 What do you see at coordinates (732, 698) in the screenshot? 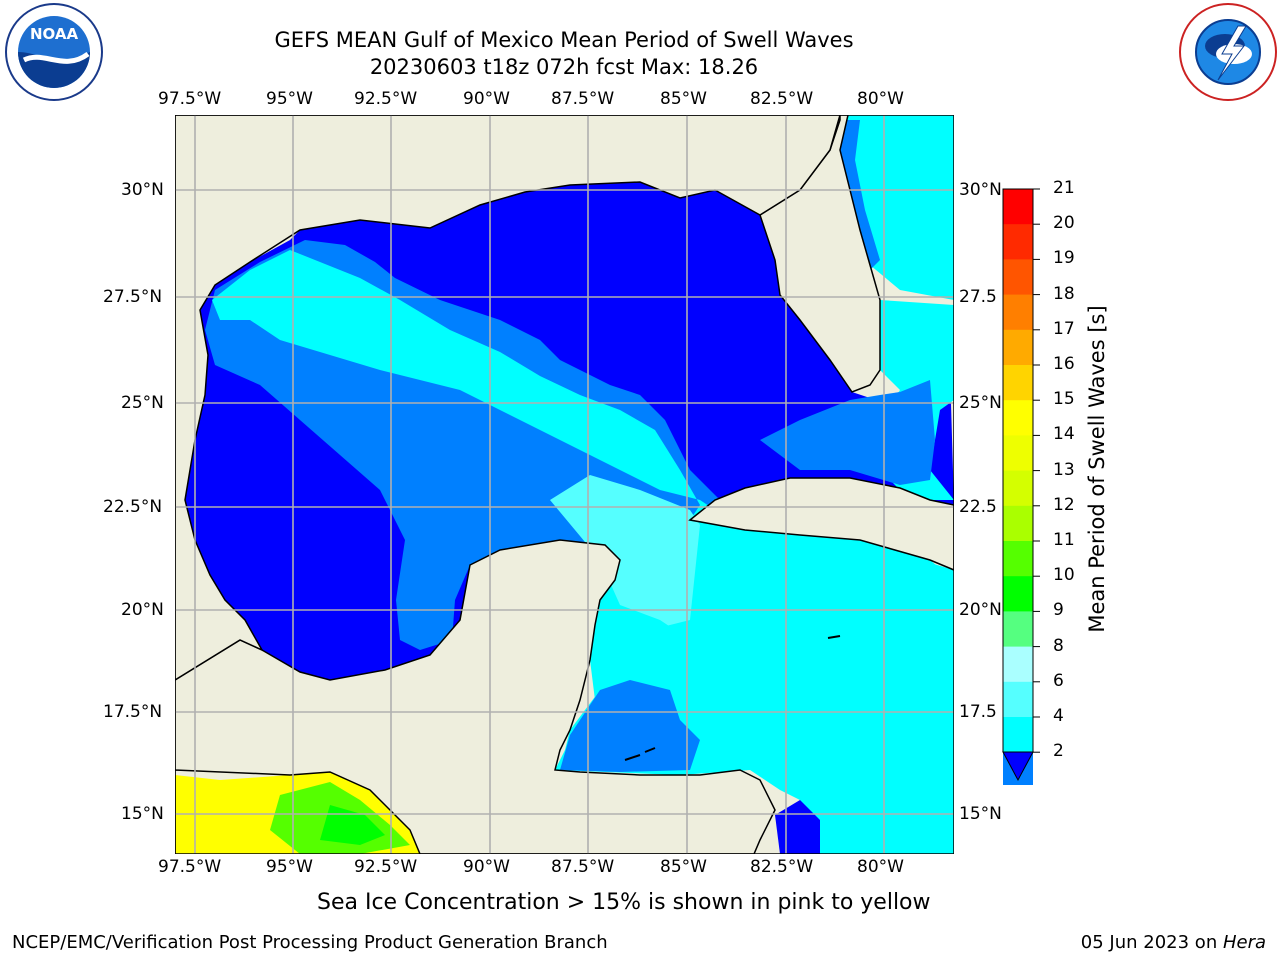
I see `swan-islands` at bounding box center [732, 698].